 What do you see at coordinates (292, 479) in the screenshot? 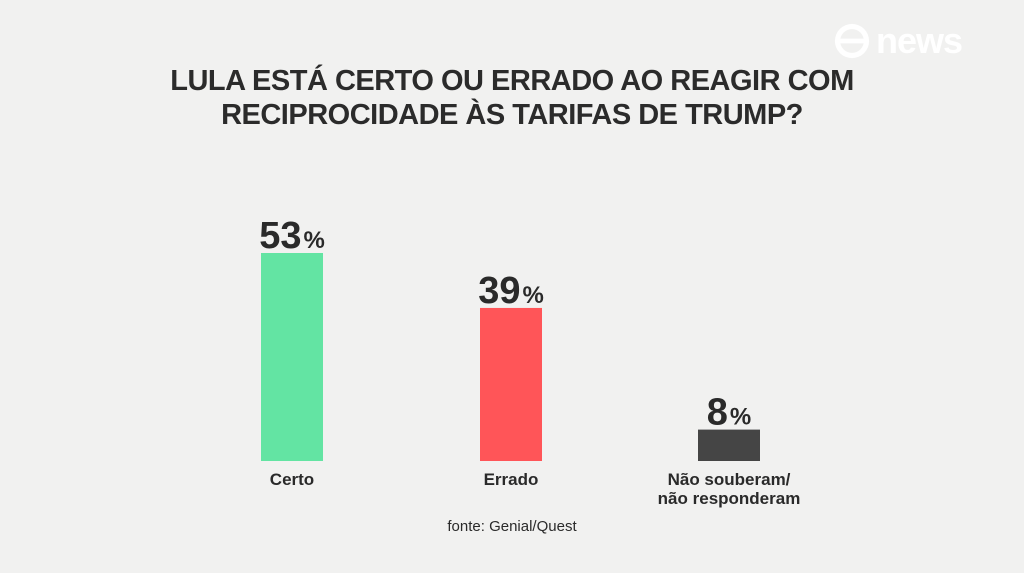
I see `category-label-0: Certo` at bounding box center [292, 479].